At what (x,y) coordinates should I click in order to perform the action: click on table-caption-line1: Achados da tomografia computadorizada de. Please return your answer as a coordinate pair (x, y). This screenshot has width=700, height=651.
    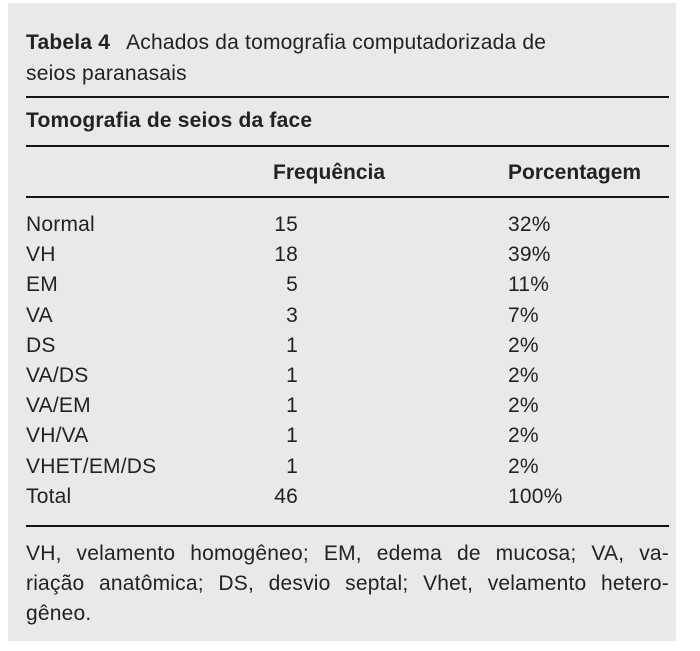
    Looking at the image, I should click on (336, 42).